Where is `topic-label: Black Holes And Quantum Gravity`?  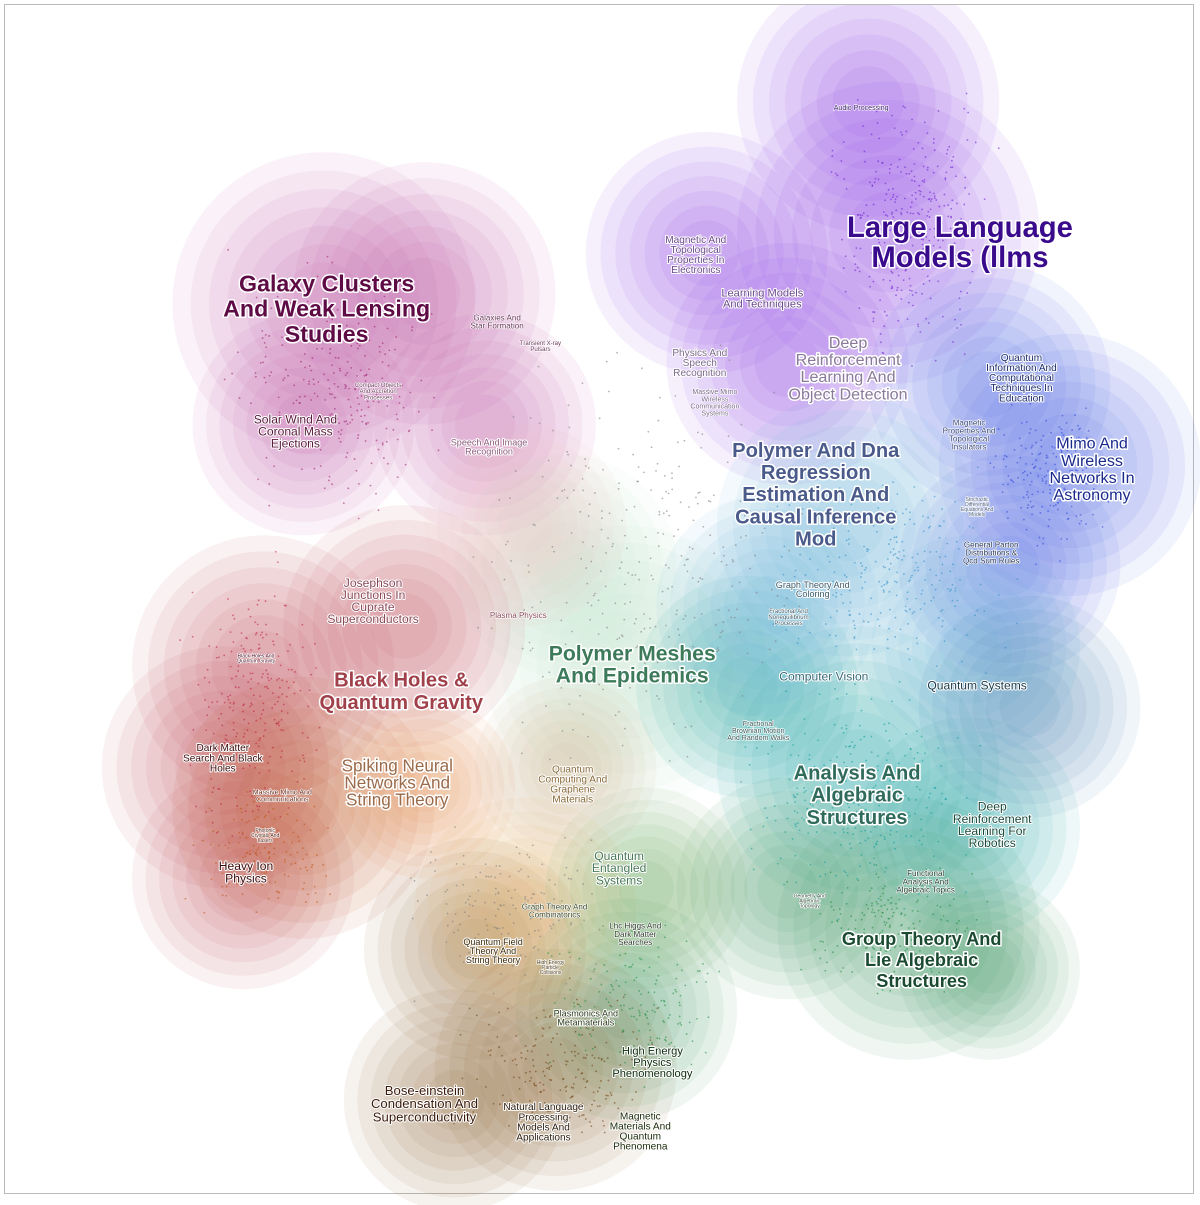 topic-label: Black Holes And Quantum Gravity is located at coordinates (256, 659).